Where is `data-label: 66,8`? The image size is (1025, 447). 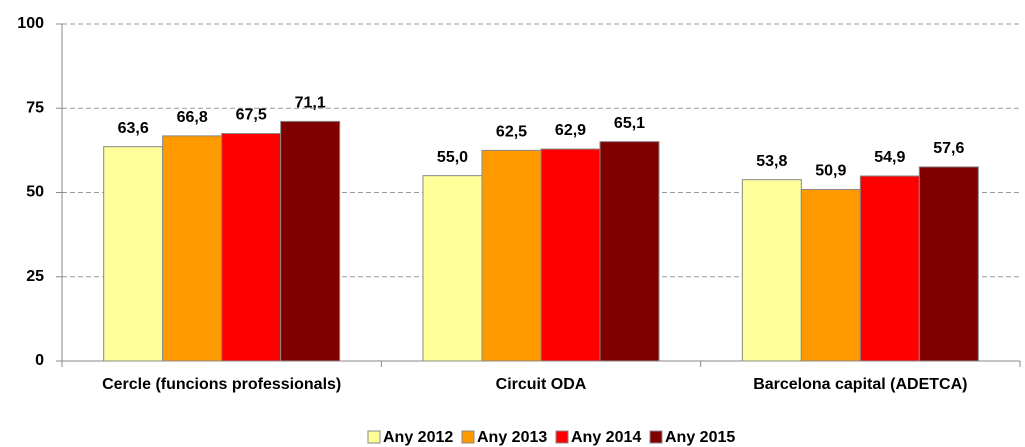 data-label: 66,8 is located at coordinates (192, 117).